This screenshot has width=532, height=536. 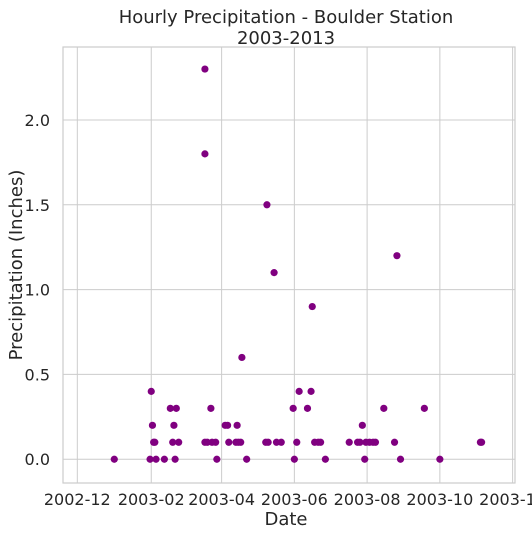 I want to click on y-tick-label: 1.0, so click(x=37, y=290).